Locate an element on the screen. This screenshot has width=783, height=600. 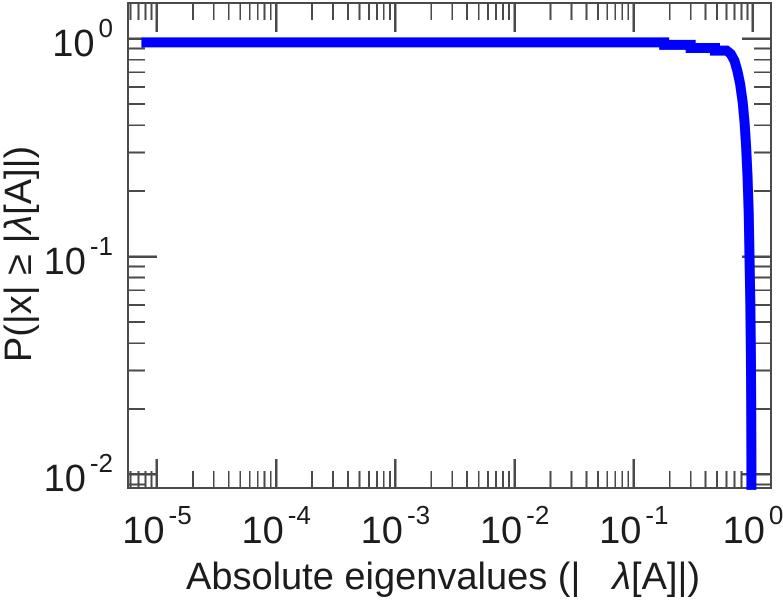
y-tick-label-1e-2: 10 -2 is located at coordinates (78, 474).